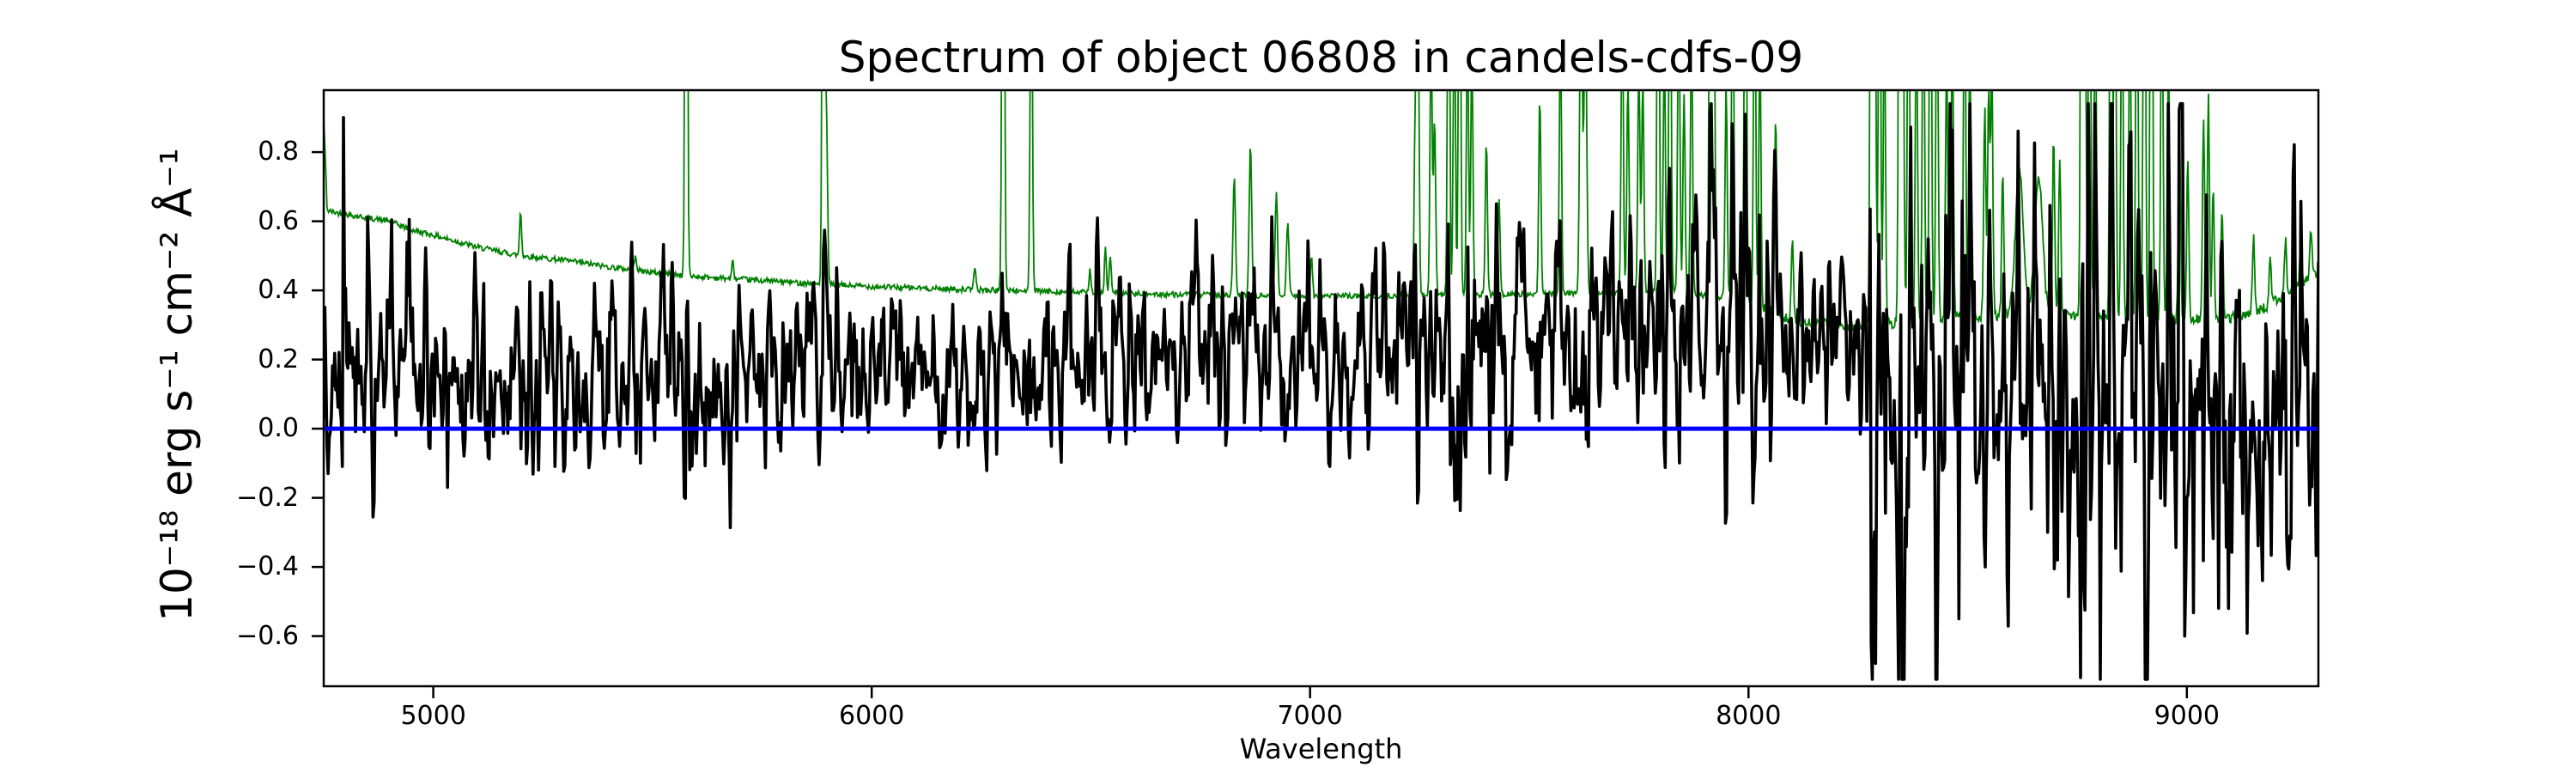 The image size is (2576, 773). What do you see at coordinates (433, 716) in the screenshot?
I see `x-tick-label: 5000` at bounding box center [433, 716].